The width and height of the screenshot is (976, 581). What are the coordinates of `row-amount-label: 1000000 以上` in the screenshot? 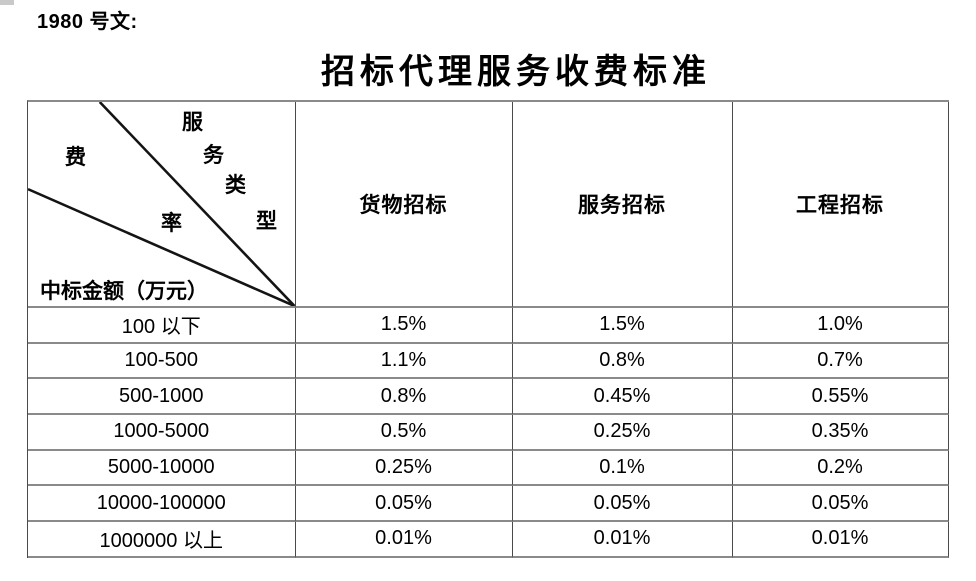 It's located at (162, 540).